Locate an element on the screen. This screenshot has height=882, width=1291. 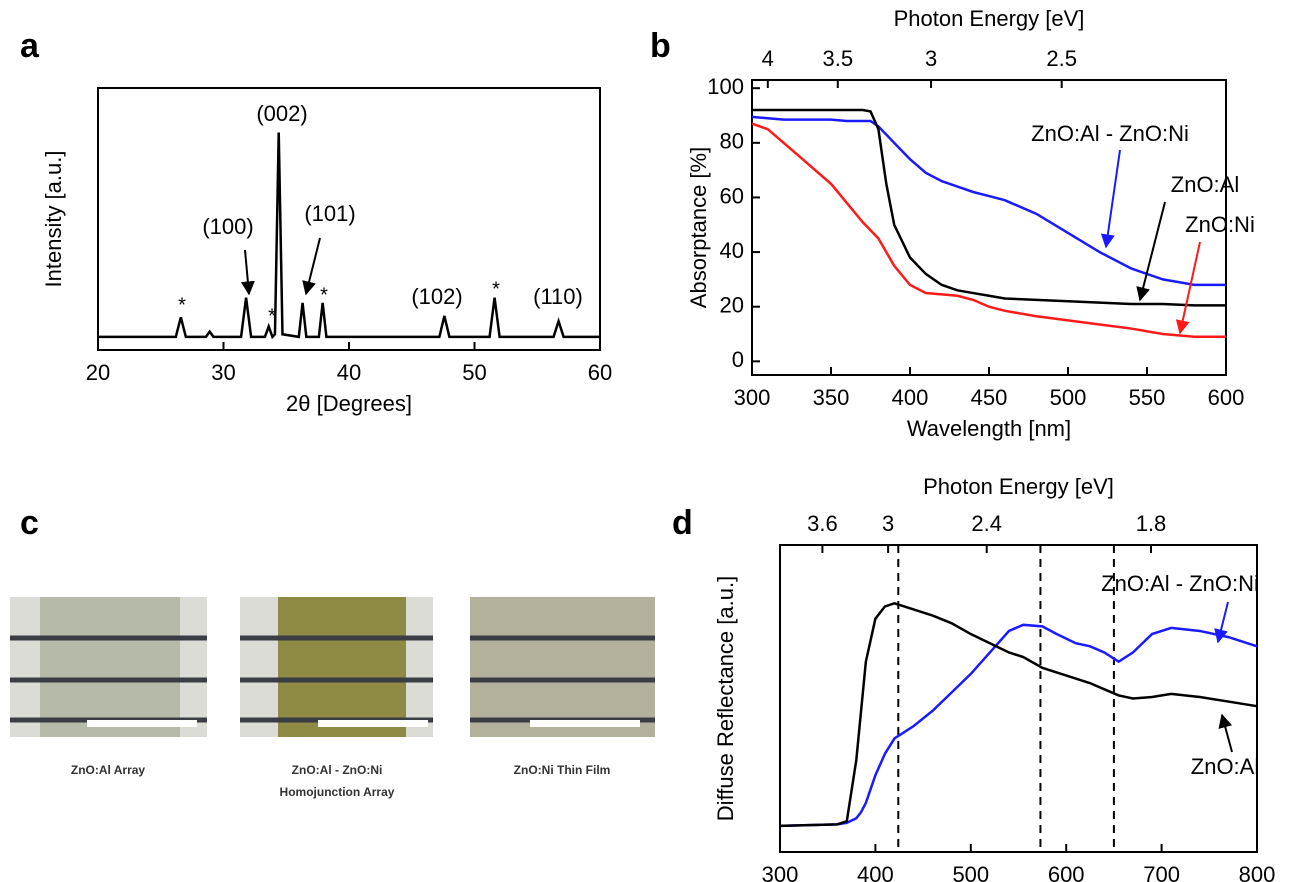
annotation: (102) is located at coordinates (436, 296).